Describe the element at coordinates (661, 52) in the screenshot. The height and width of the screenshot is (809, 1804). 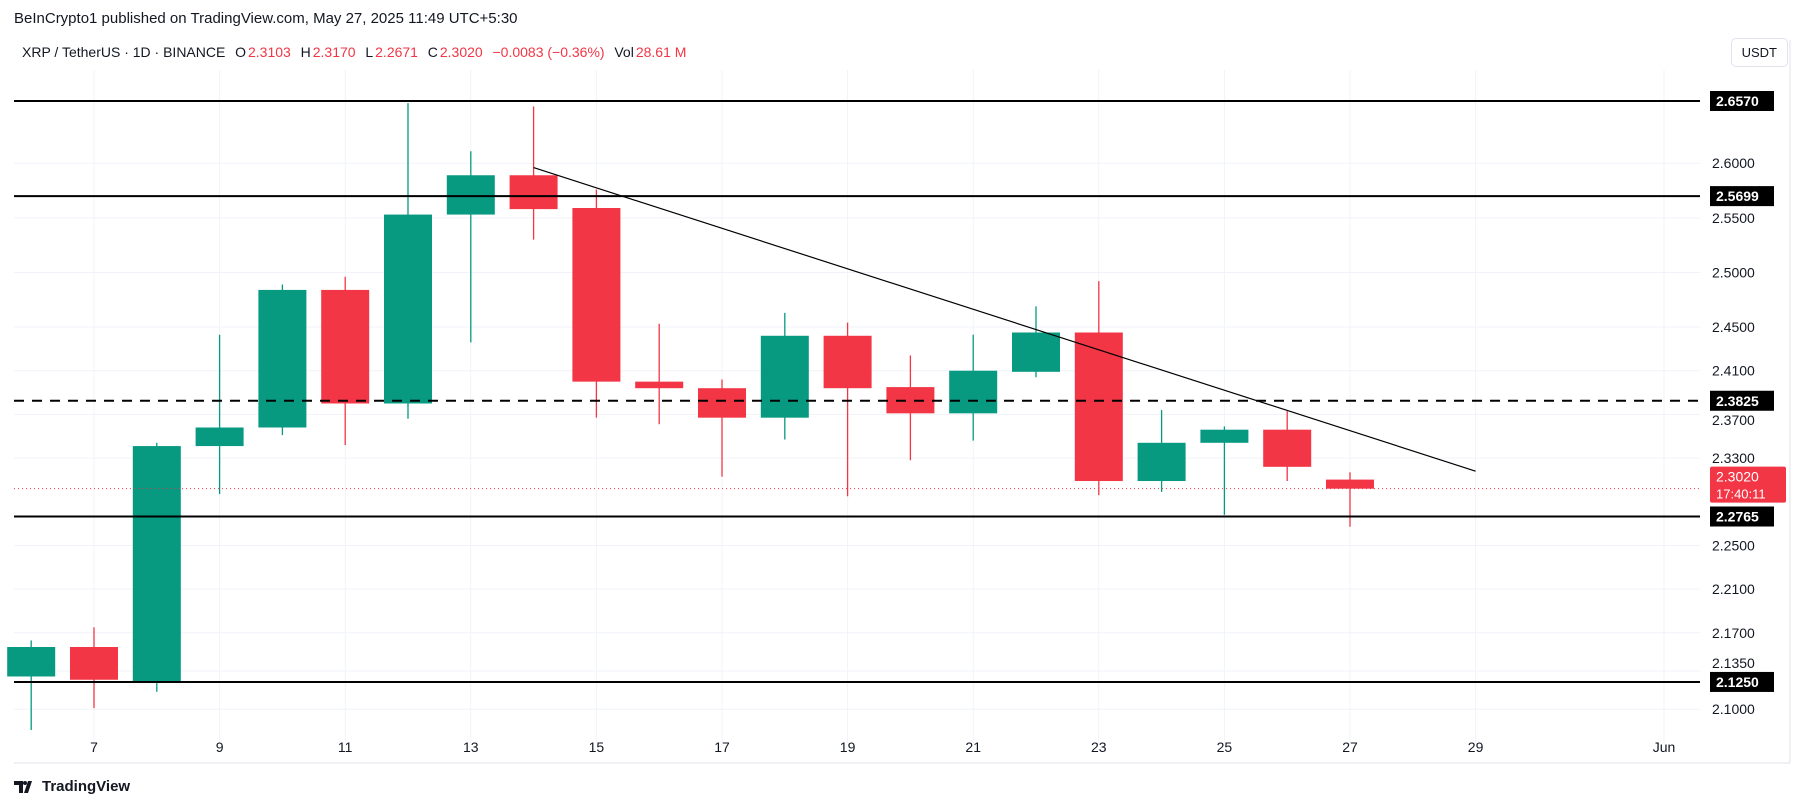
I see `volume-value: 28.61 M` at that location.